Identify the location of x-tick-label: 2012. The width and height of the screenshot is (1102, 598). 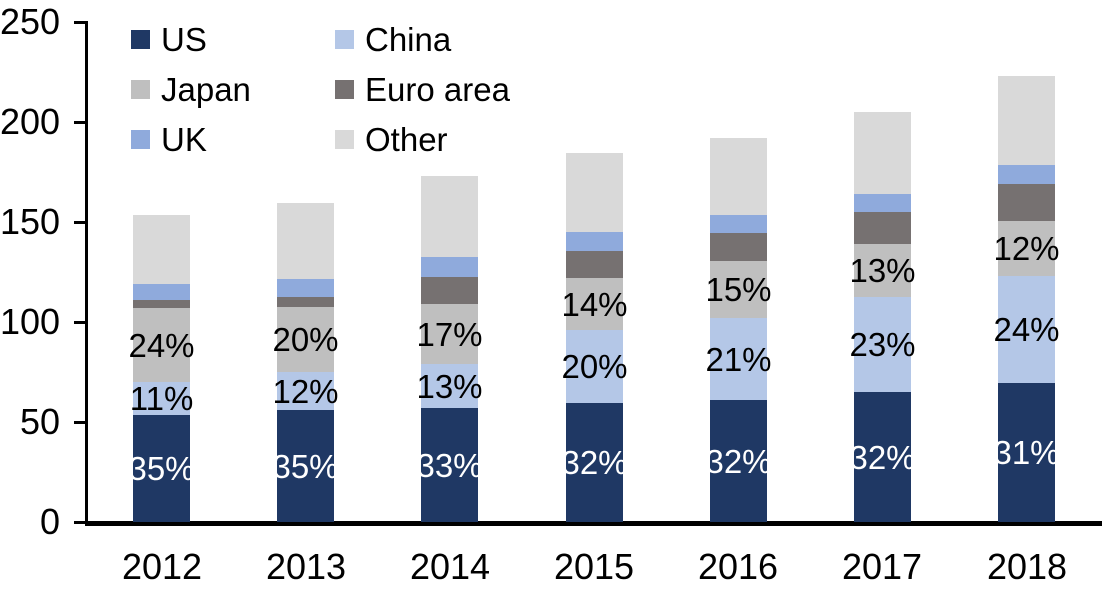
(162, 566).